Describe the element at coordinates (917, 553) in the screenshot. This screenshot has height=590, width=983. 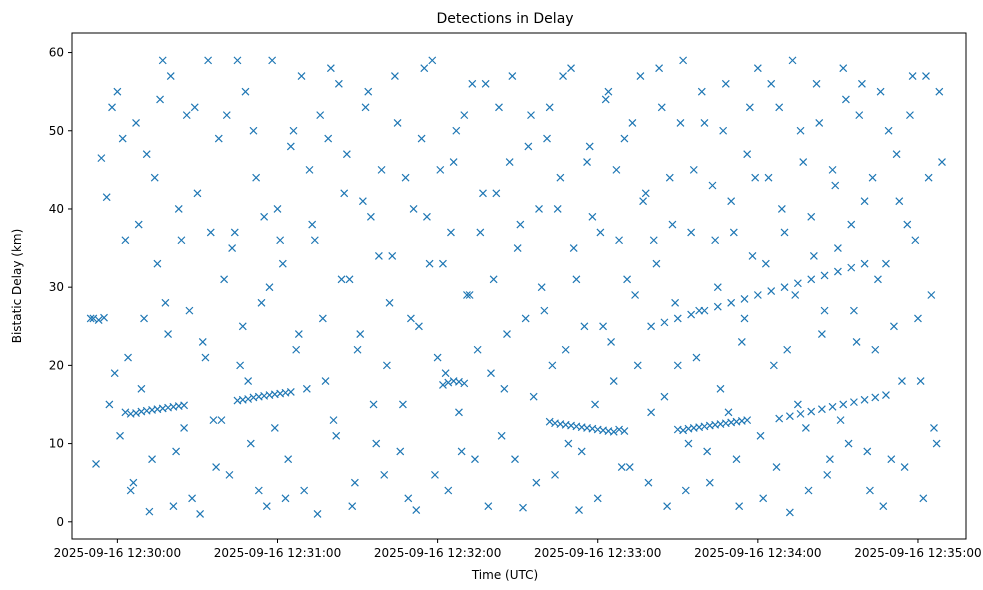
I see `x-tick-label: 2025-09-16 12:35:00` at that location.